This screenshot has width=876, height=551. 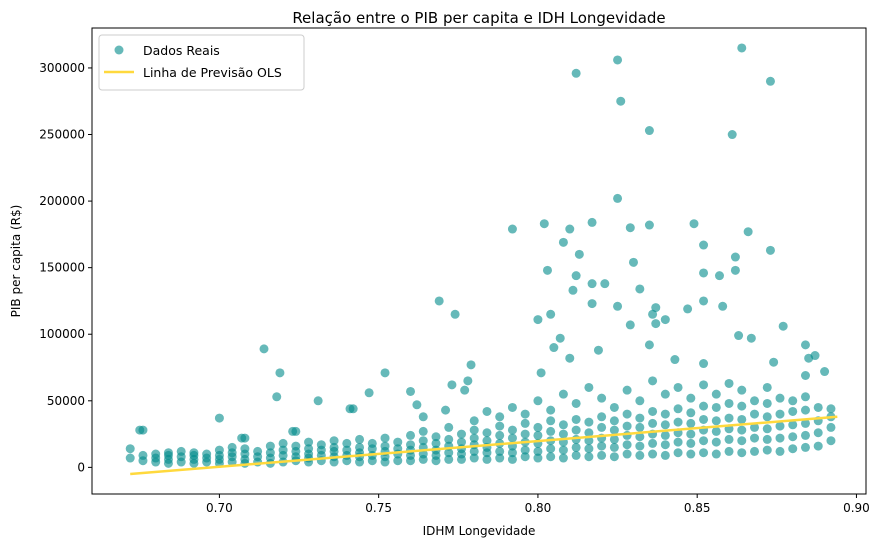 What do you see at coordinates (62, 135) in the screenshot?
I see `y-tick-label: 250000` at bounding box center [62, 135].